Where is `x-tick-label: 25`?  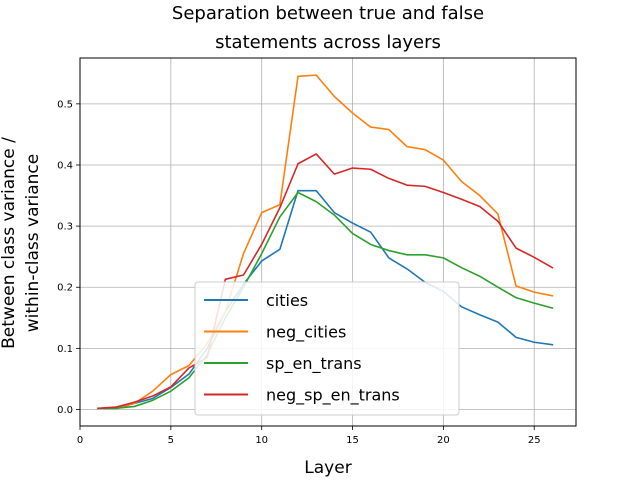
x-tick-label: 25 is located at coordinates (534, 440).